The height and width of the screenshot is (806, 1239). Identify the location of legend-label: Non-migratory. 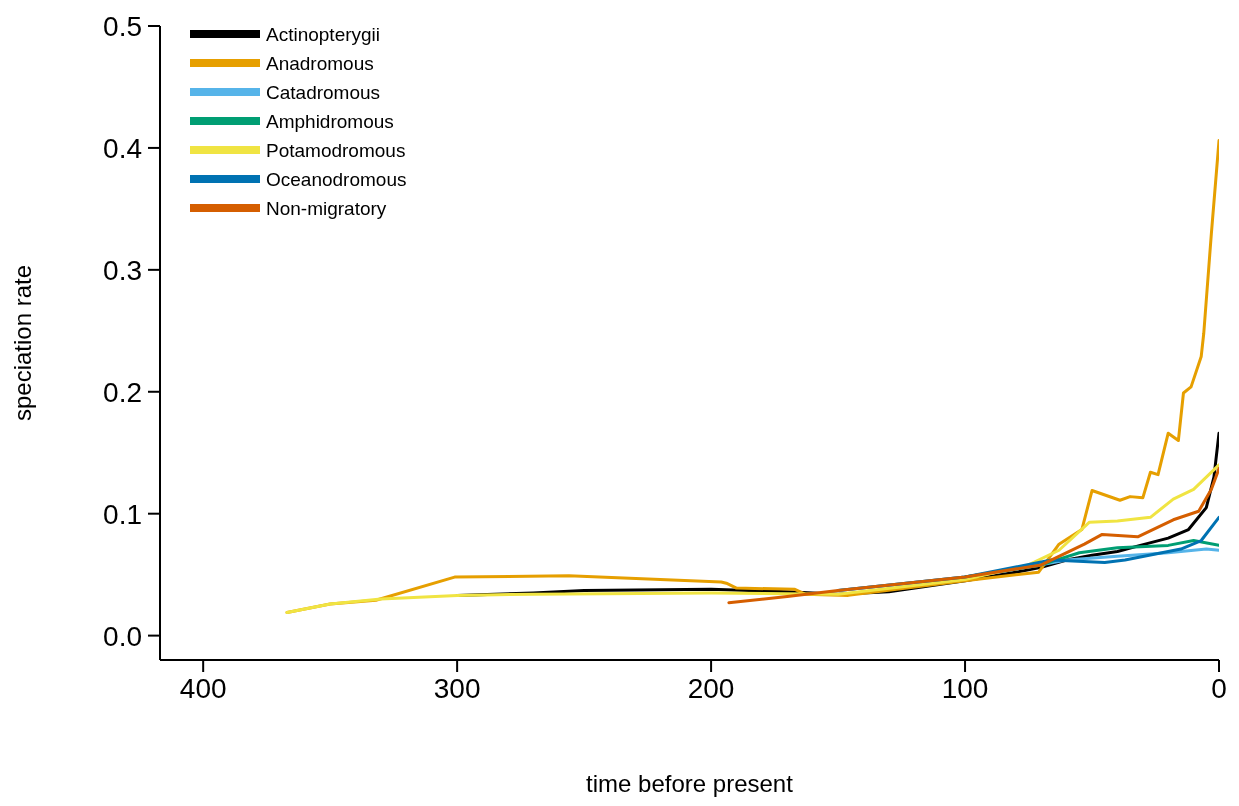
(326, 208).